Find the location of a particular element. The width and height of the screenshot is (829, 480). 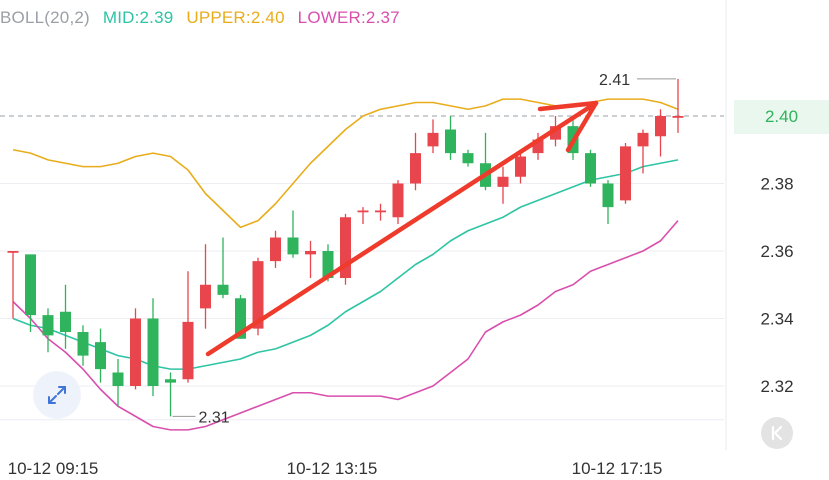

scroll-to-latest-button is located at coordinates (777, 433).